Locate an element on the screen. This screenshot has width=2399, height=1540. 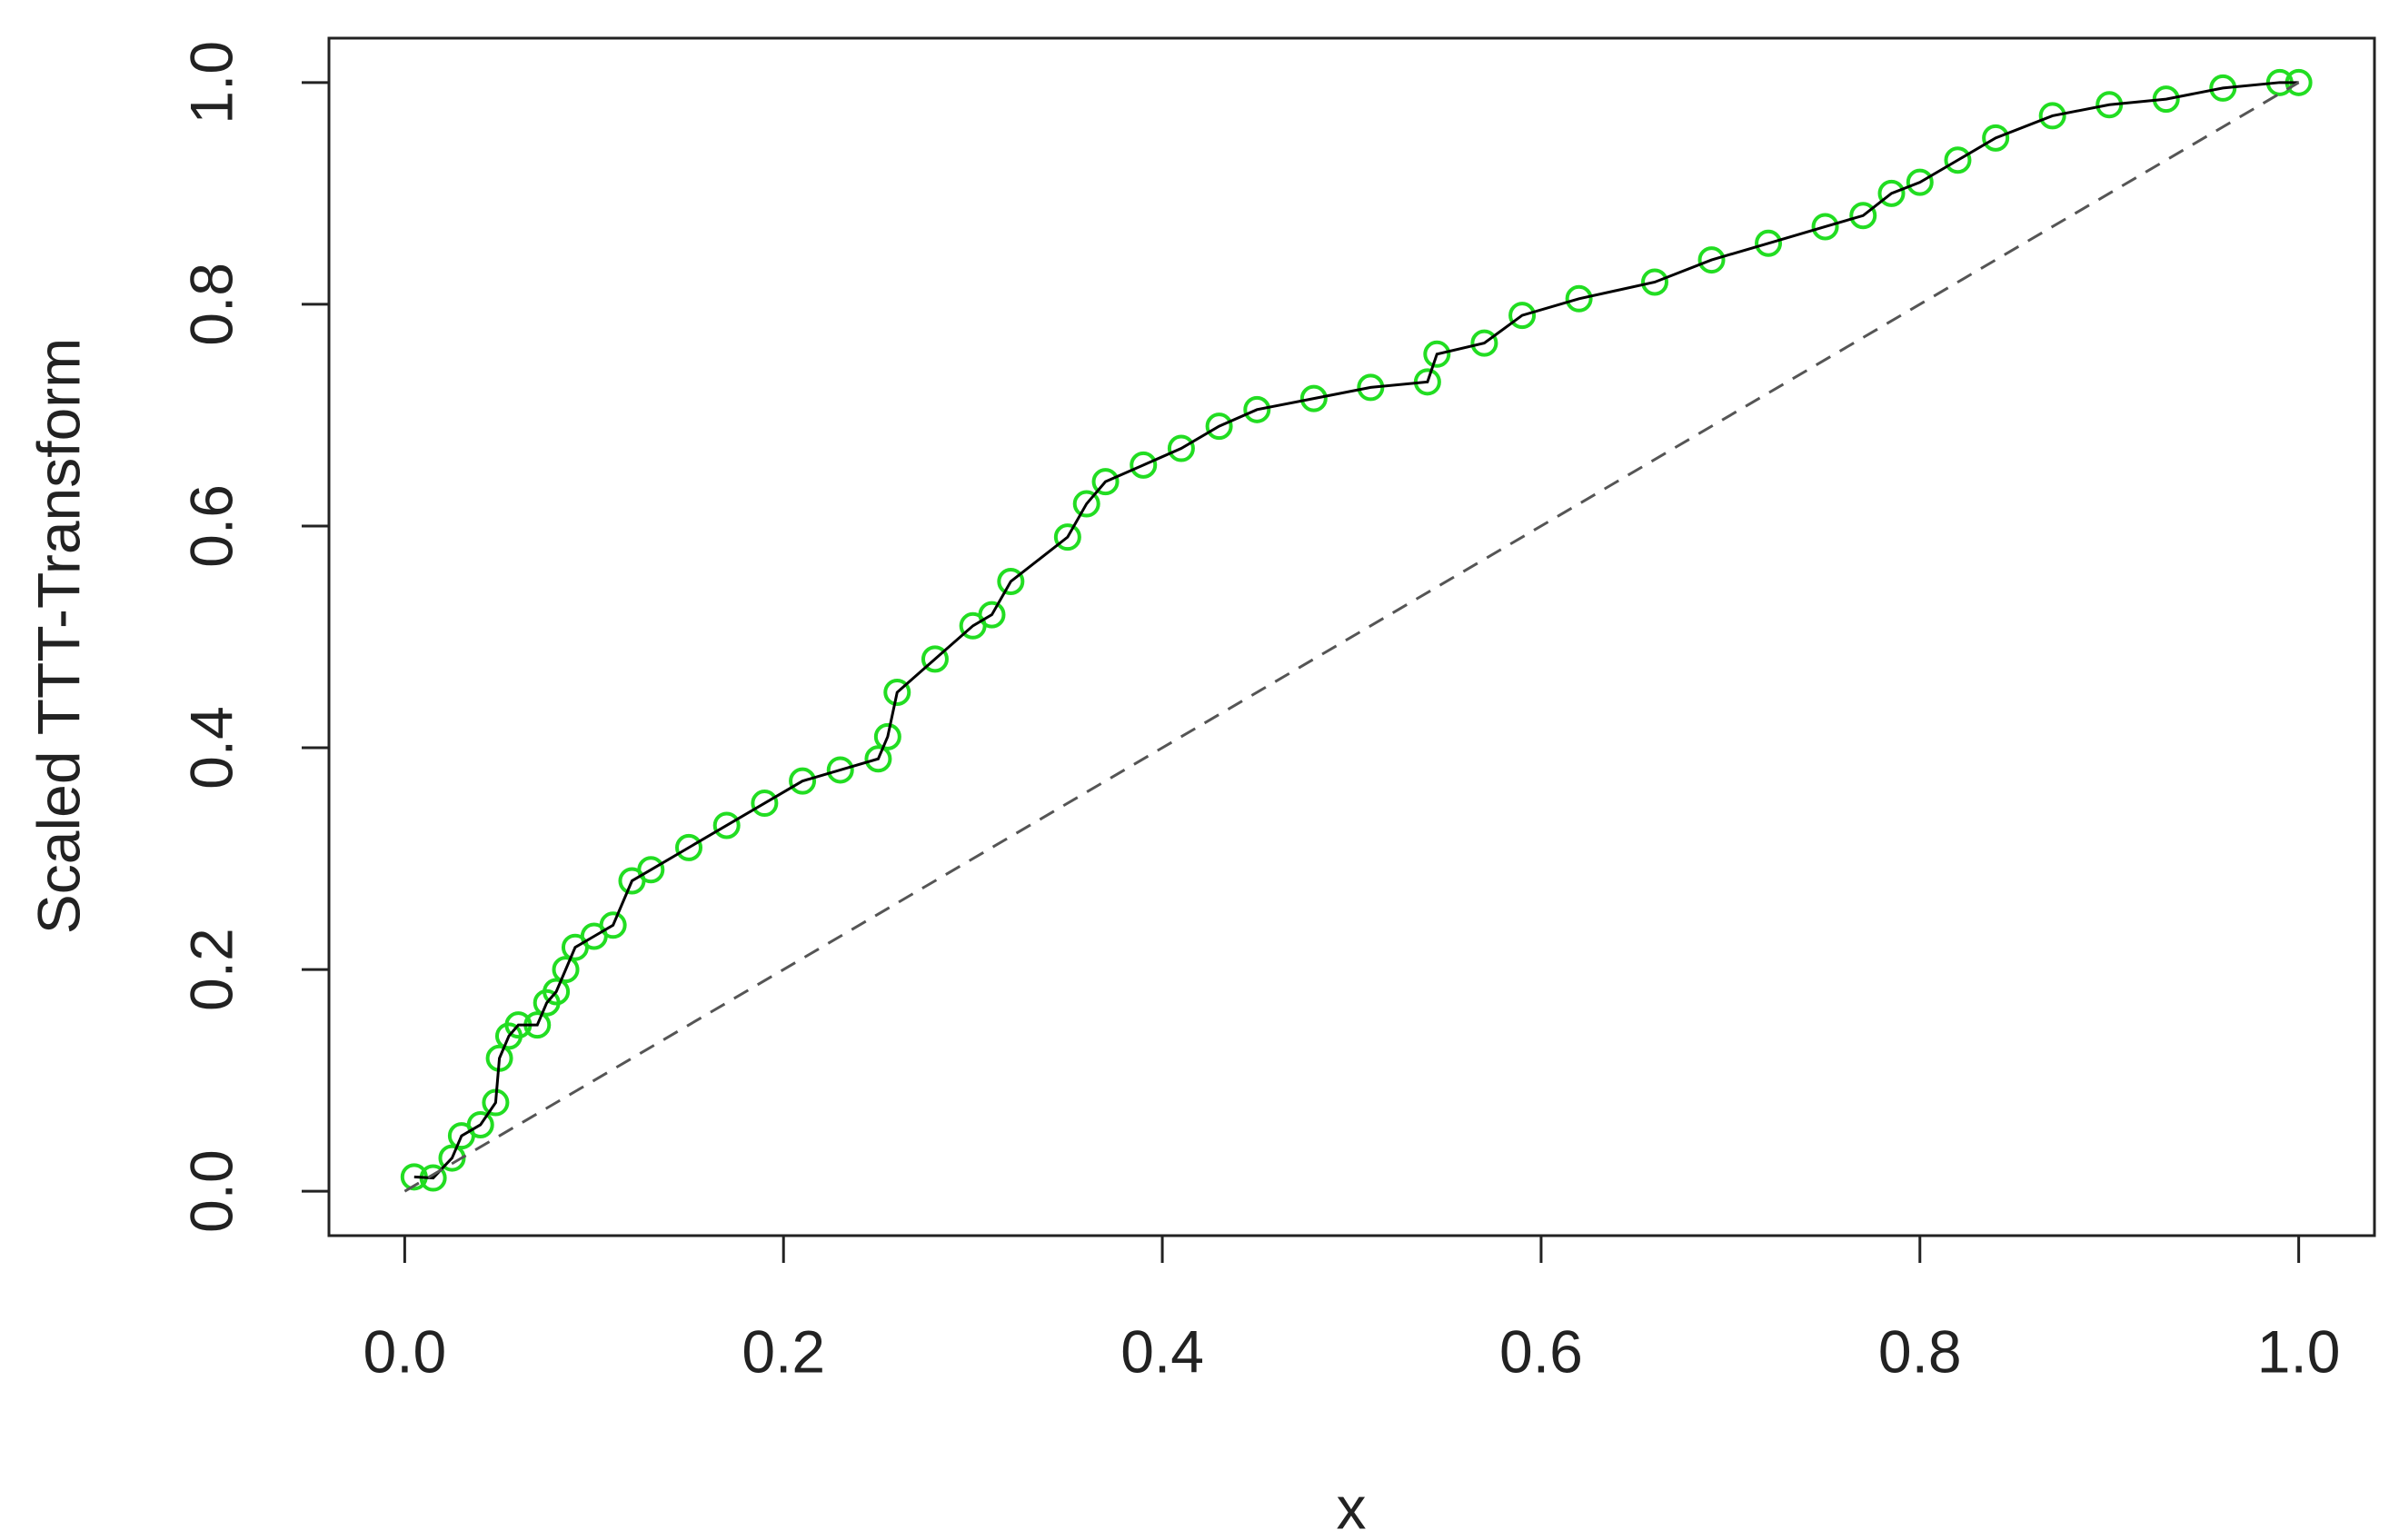
x-tick-label: 1.0 is located at coordinates (2299, 1351).